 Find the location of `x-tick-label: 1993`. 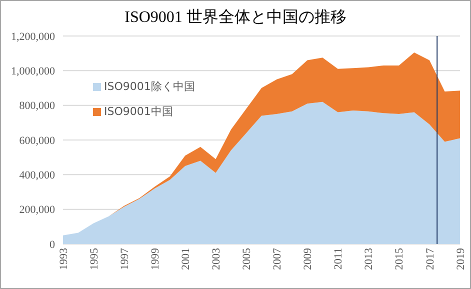

x-tick-label: 1993 is located at coordinates (64, 259).